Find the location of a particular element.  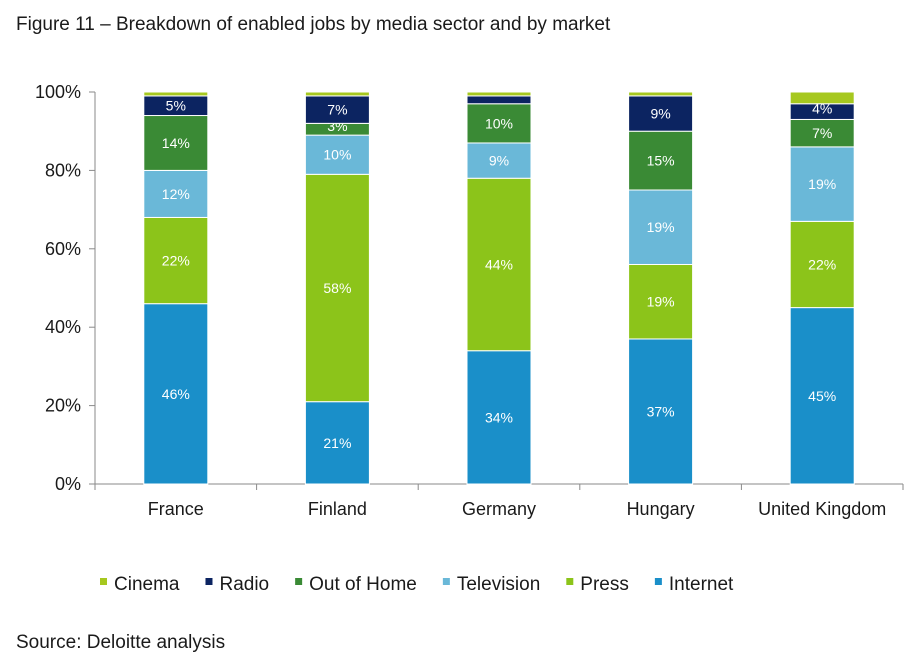

data-label-television: 12% is located at coordinates (176, 194).